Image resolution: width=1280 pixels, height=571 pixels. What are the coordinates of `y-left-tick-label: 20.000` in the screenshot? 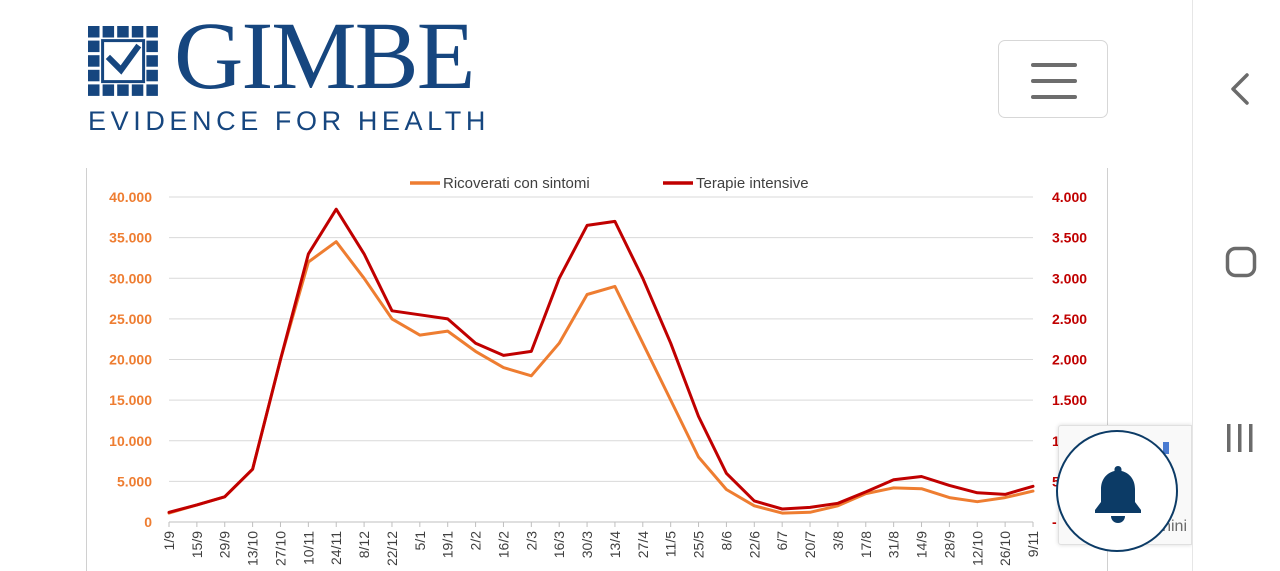 It's located at (130, 360).